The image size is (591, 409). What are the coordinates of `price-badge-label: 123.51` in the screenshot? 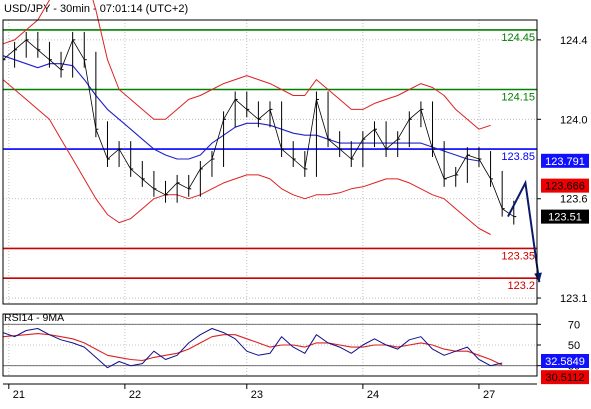 It's located at (565, 218).